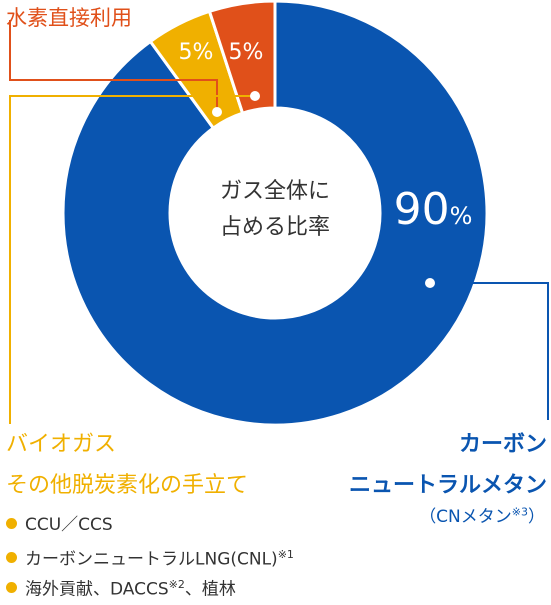 The image size is (551, 605). I want to click on biogas-label-line2: その他脱炭素化の手立て, so click(127, 485).